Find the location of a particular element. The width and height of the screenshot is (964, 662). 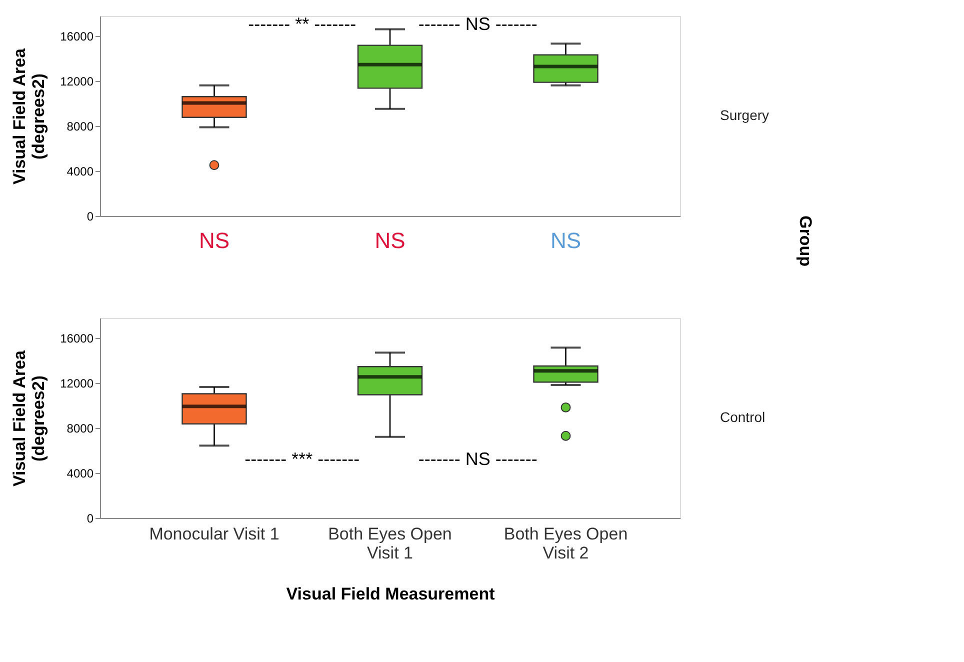

x-tick-label: Both Eyes Open Visit 1 is located at coordinates (390, 543).